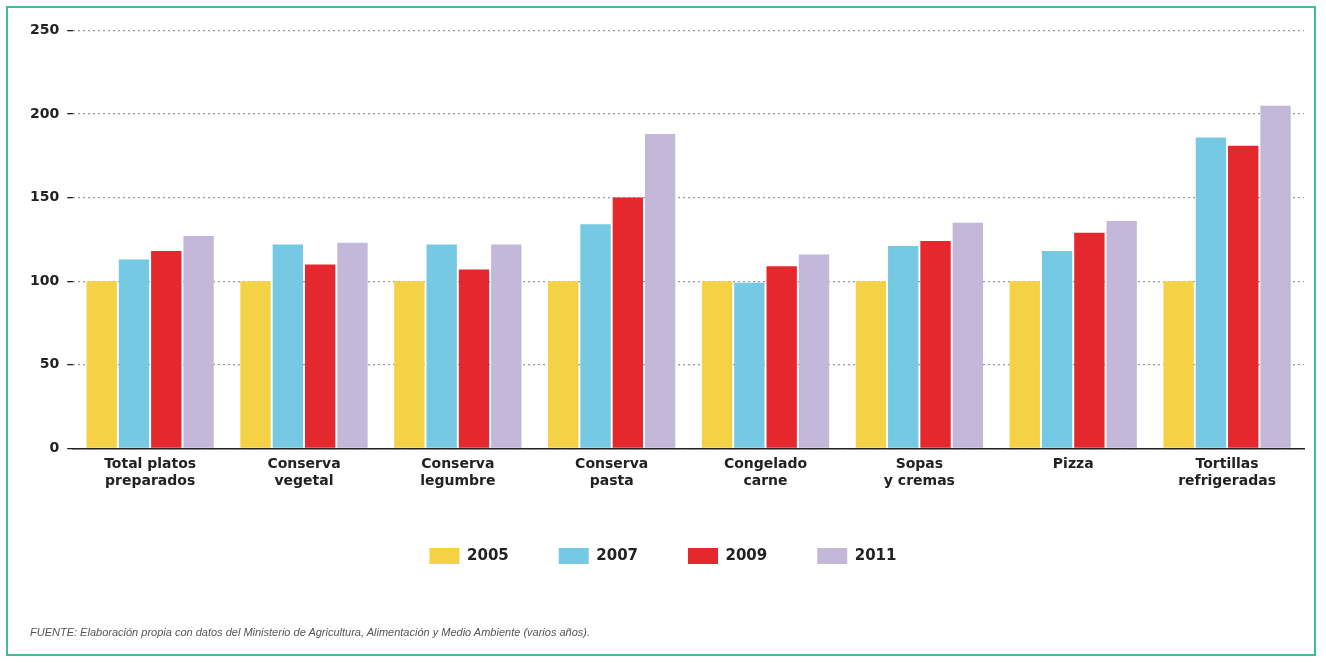 This screenshot has height=663, width=1326. What do you see at coordinates (49, 363) in the screenshot?
I see `y-tick-label: 50` at bounding box center [49, 363].